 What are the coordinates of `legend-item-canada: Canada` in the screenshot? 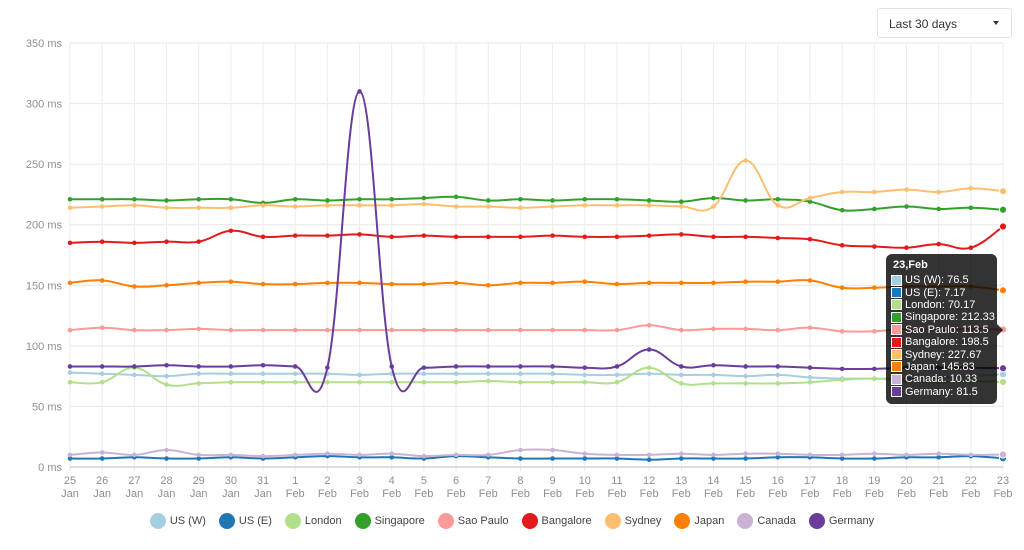 It's located at (766, 521).